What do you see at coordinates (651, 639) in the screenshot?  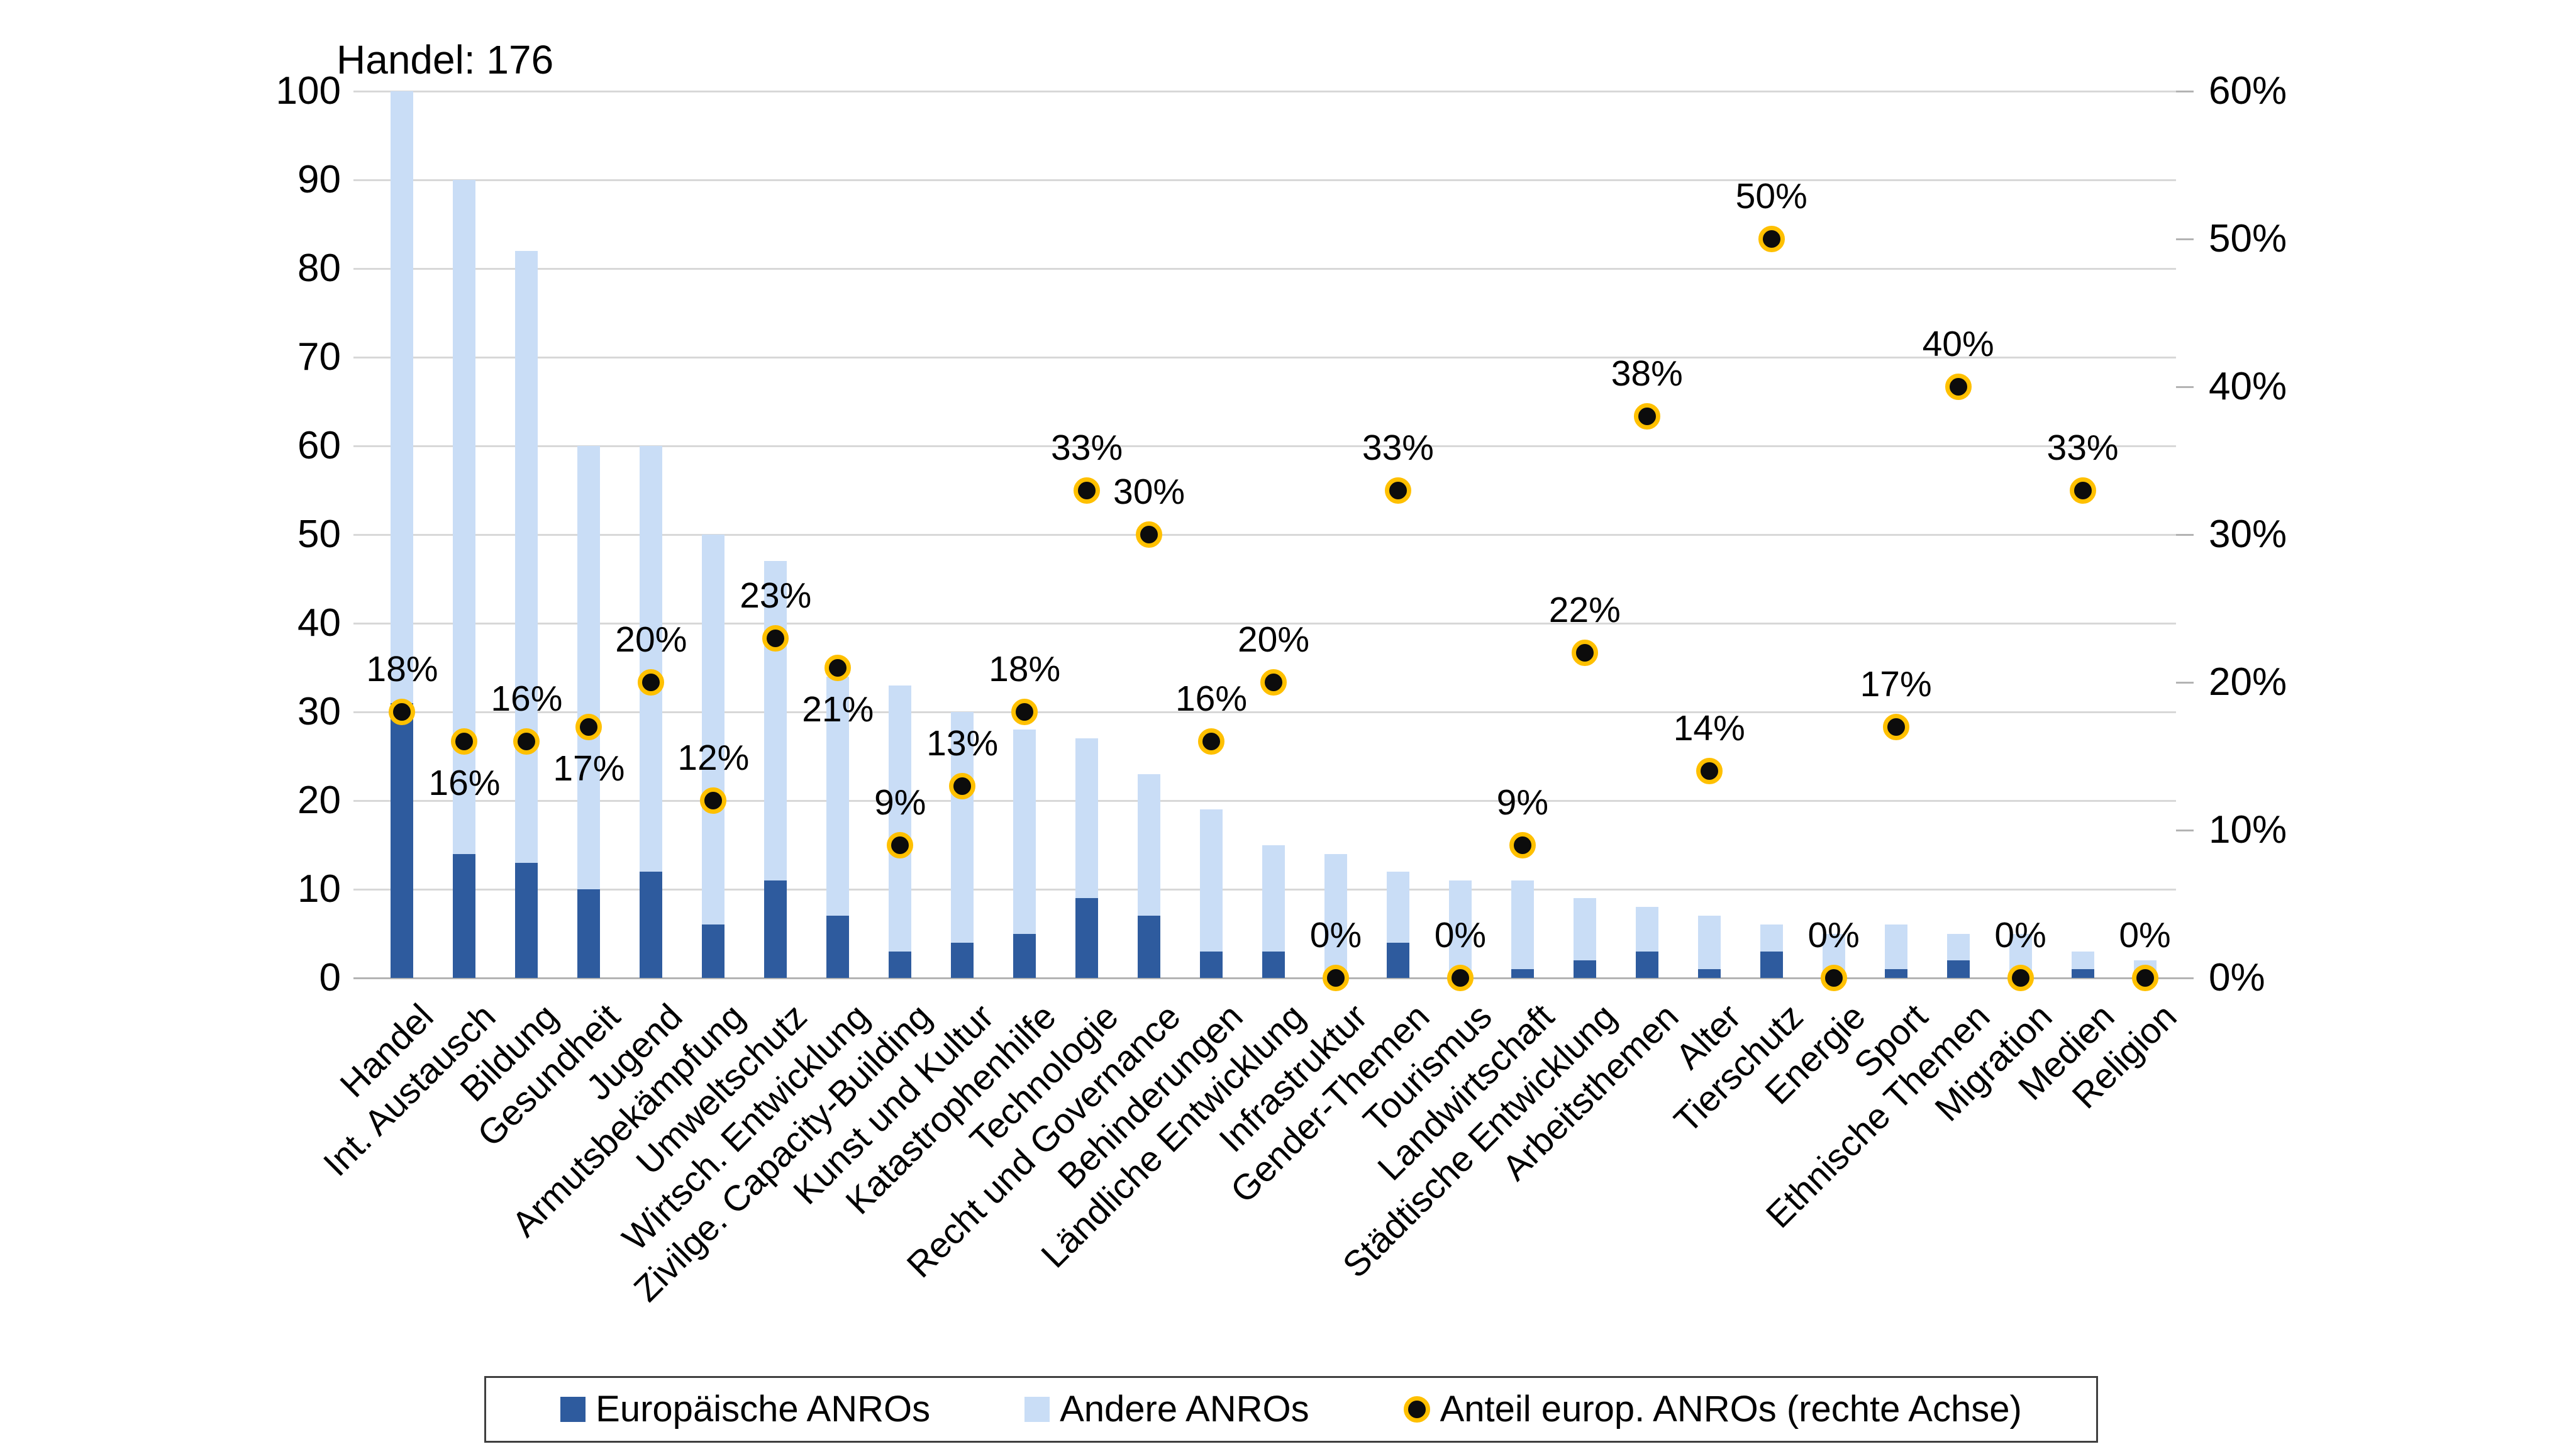 I see `pct-label-Jugend: 20%` at bounding box center [651, 639].